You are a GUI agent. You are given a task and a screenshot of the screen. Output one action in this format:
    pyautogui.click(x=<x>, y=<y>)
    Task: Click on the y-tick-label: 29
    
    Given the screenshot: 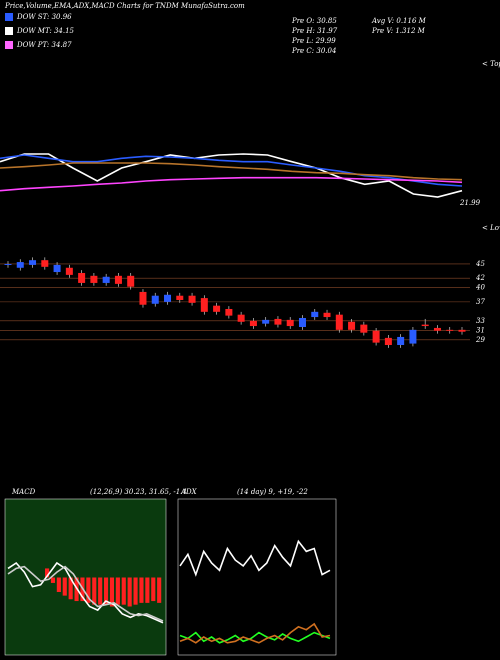 What is the action you would take?
    pyautogui.click(x=480, y=340)
    